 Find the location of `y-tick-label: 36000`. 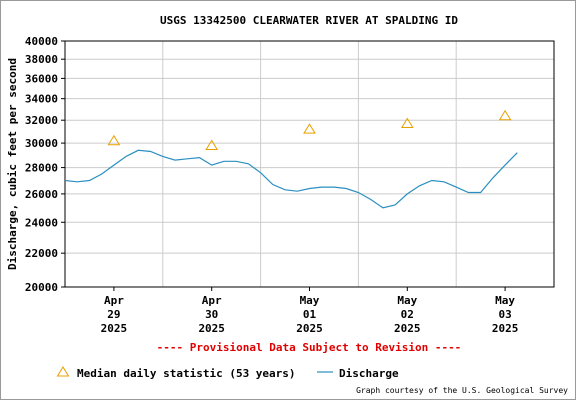

y-tick-label: 36000 is located at coordinates (41, 78).